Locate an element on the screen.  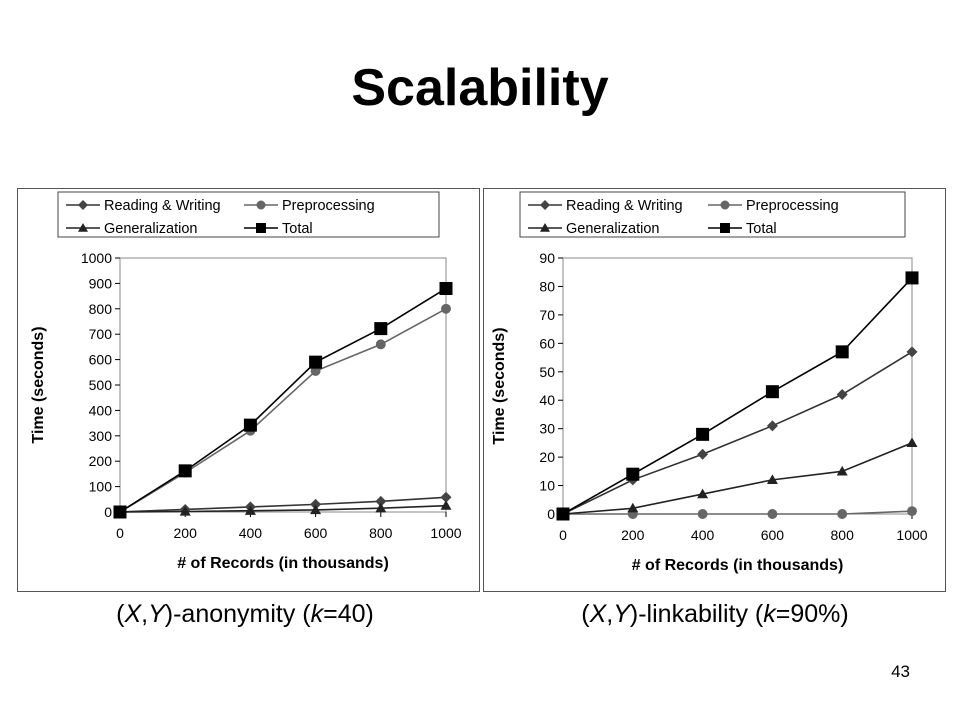
chart-right-y-tick-label-4: 40 is located at coordinates (547, 400).